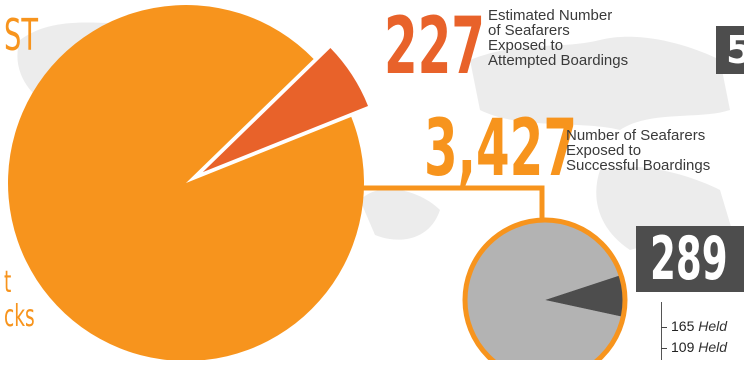  I want to click on successful-number: 3,427, so click(500, 149).